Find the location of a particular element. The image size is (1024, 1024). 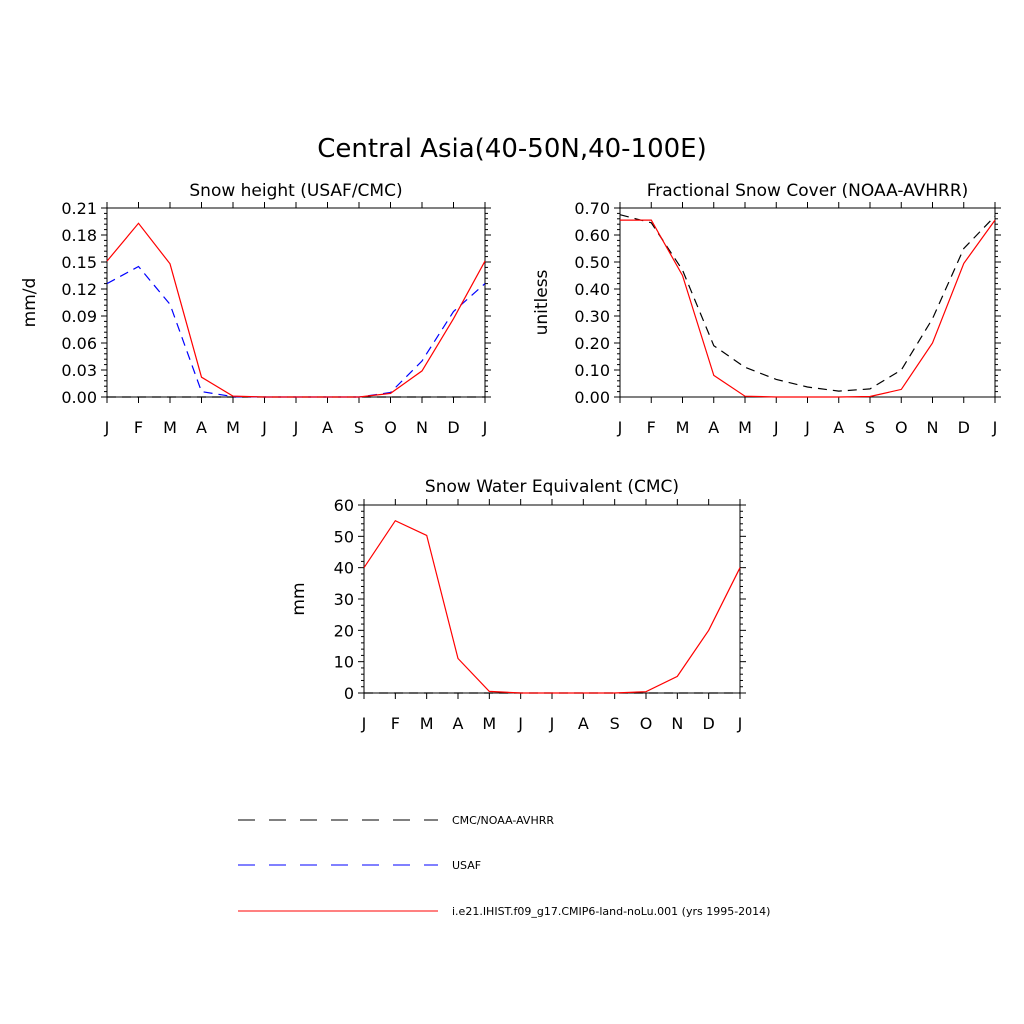

y-axis-label: mm is located at coordinates (299, 598).